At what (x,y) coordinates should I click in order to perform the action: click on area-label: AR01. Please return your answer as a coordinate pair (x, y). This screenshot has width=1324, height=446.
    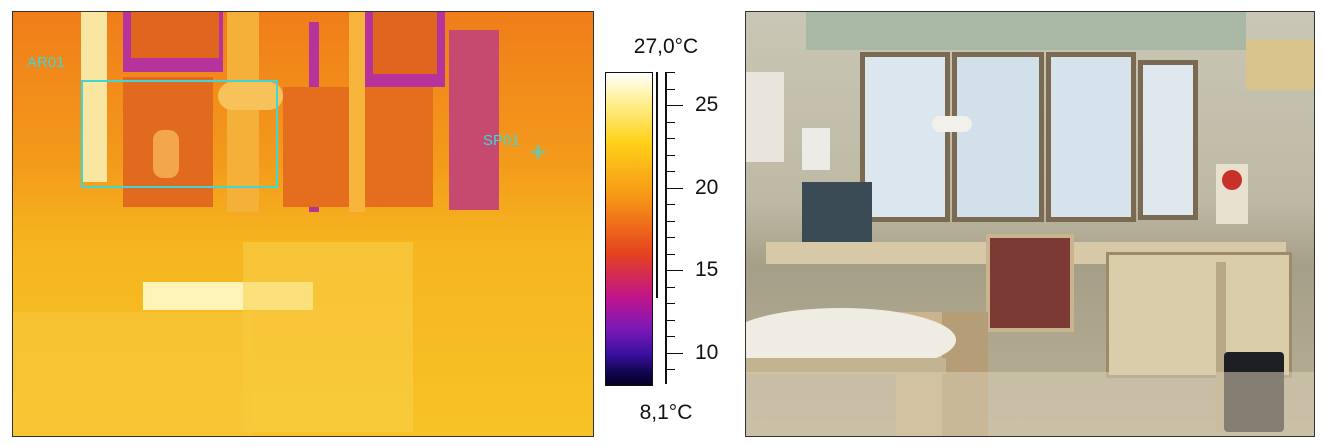
    Looking at the image, I should click on (46, 62).